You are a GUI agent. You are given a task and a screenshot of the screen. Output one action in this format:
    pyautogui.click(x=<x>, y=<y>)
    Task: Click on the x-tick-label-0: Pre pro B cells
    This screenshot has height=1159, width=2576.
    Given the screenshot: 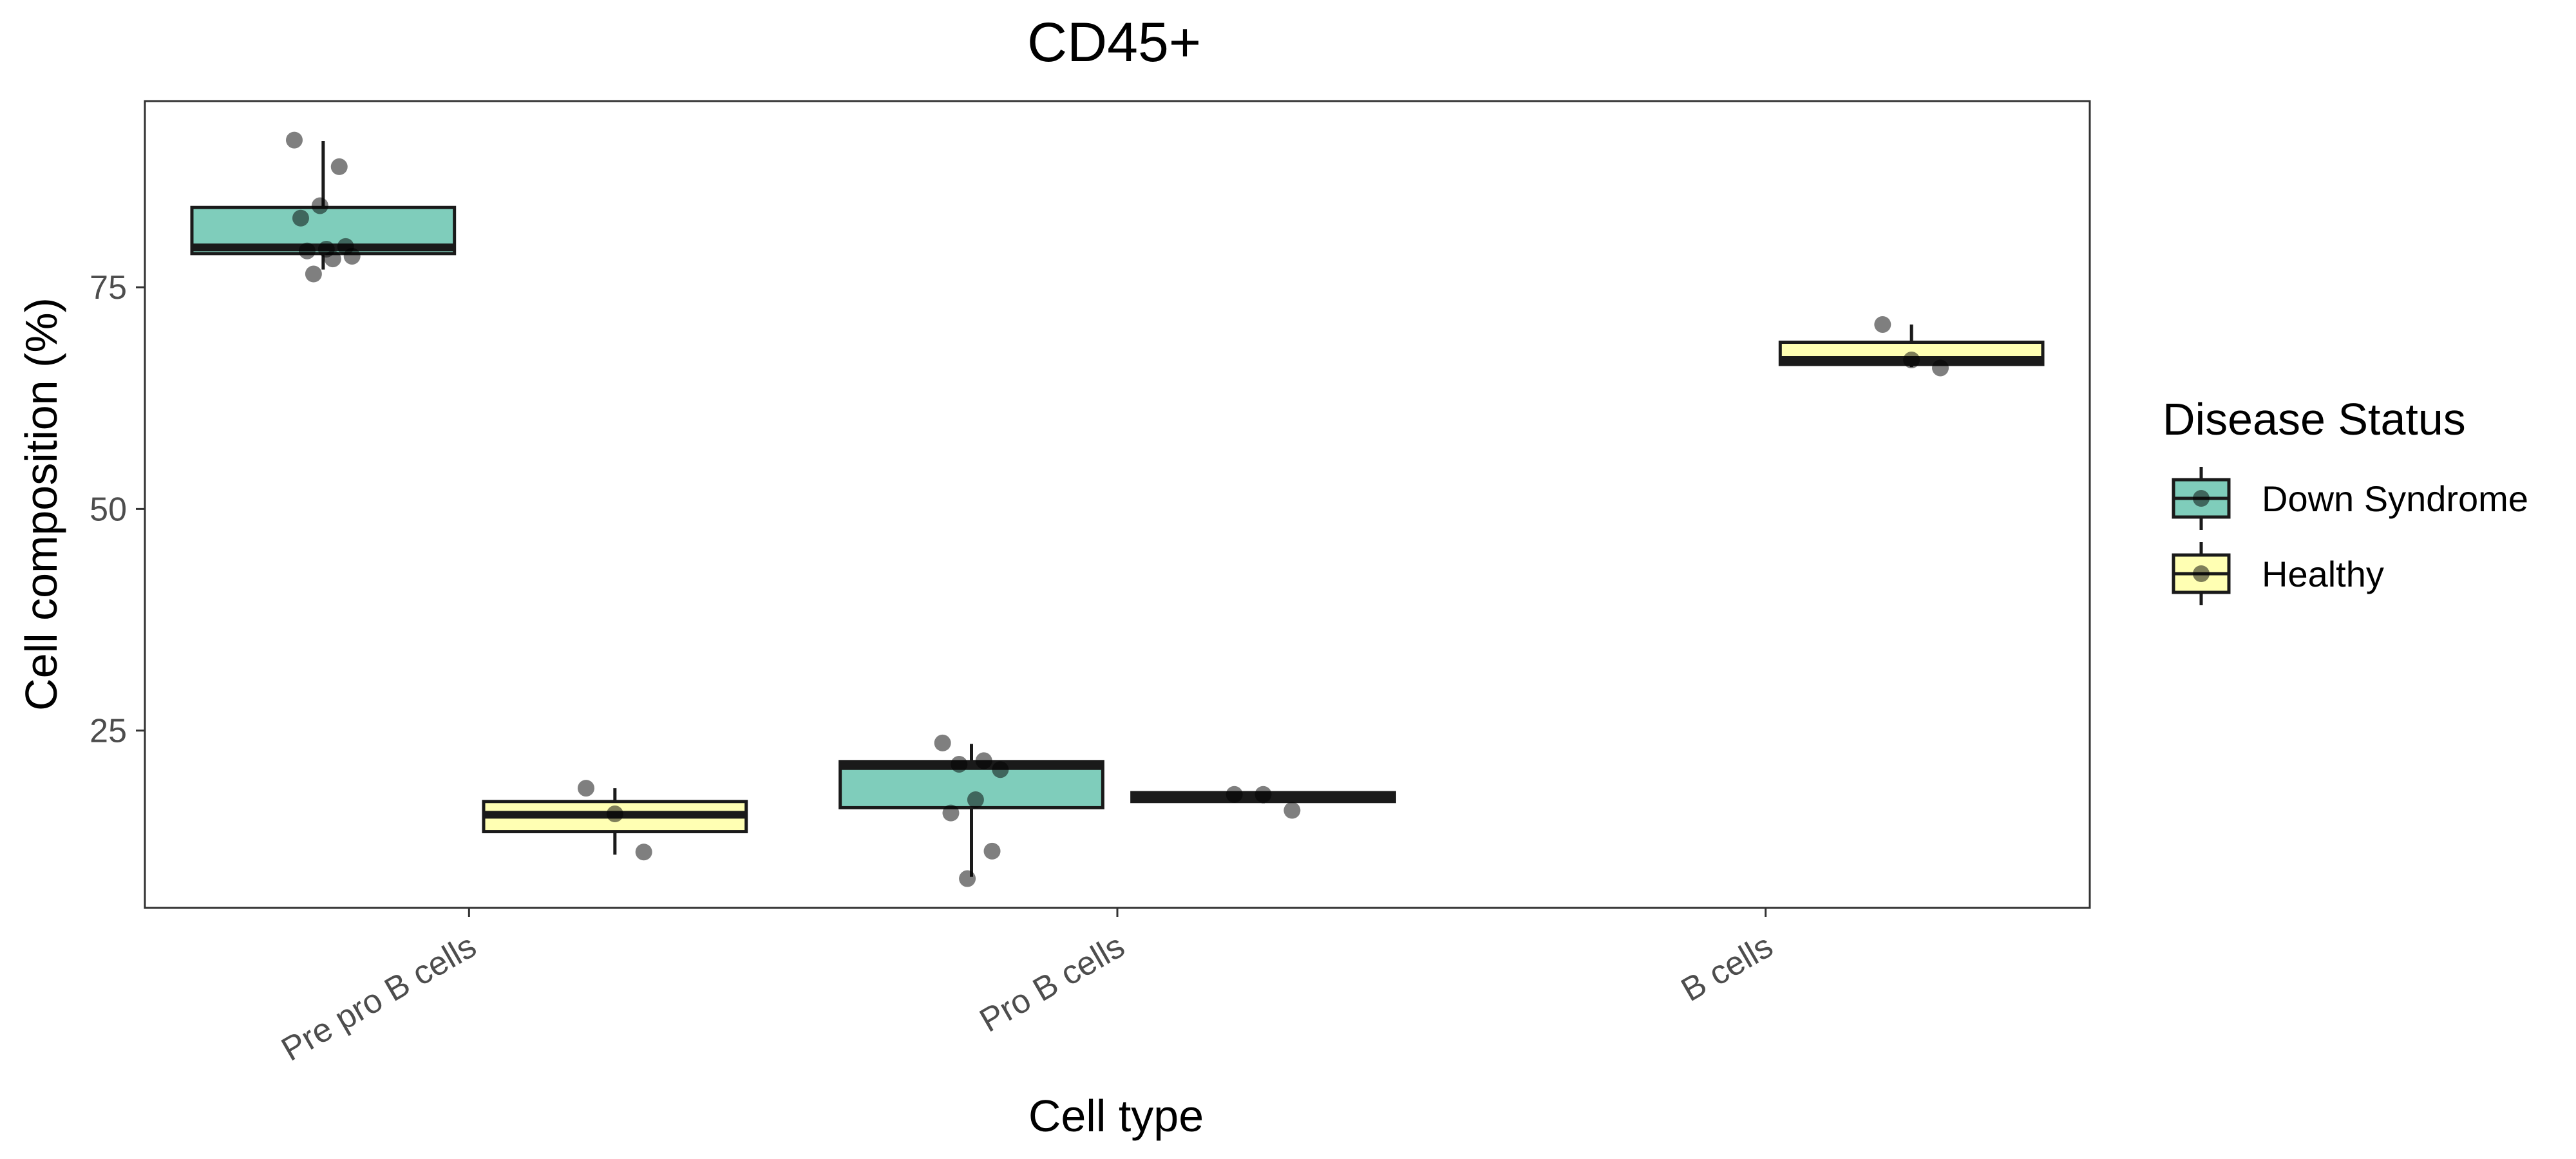 What is the action you would take?
    pyautogui.click(x=379, y=997)
    